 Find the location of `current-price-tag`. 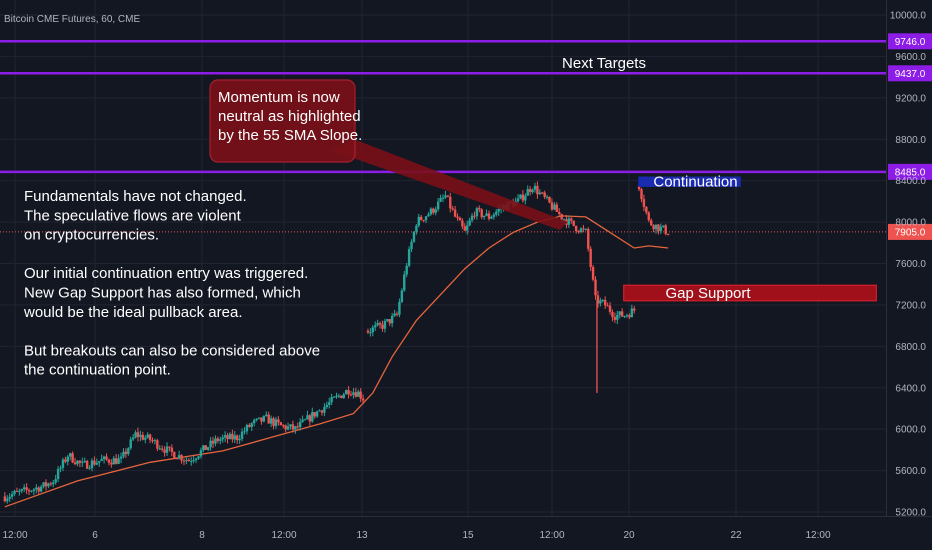

current-price-tag is located at coordinates (910, 231).